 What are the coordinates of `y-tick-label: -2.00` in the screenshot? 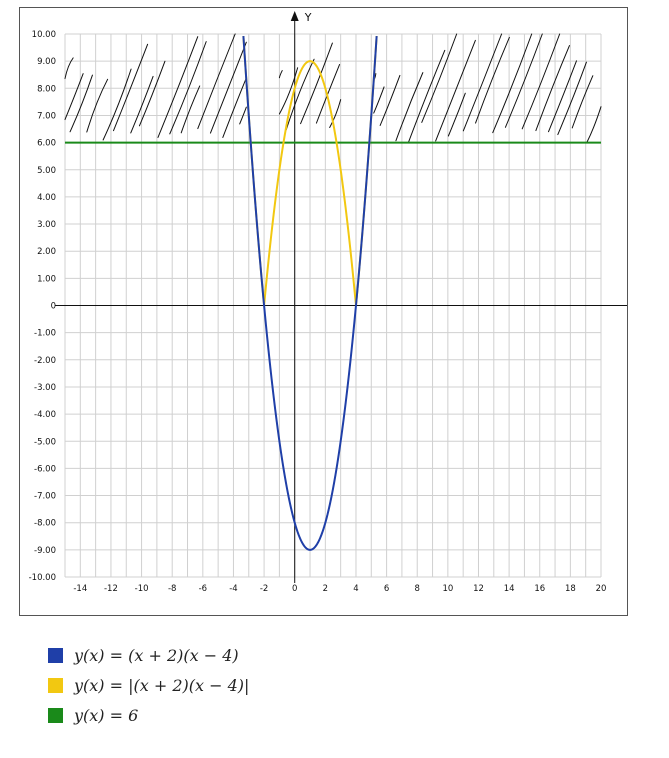 It's located at (45, 361).